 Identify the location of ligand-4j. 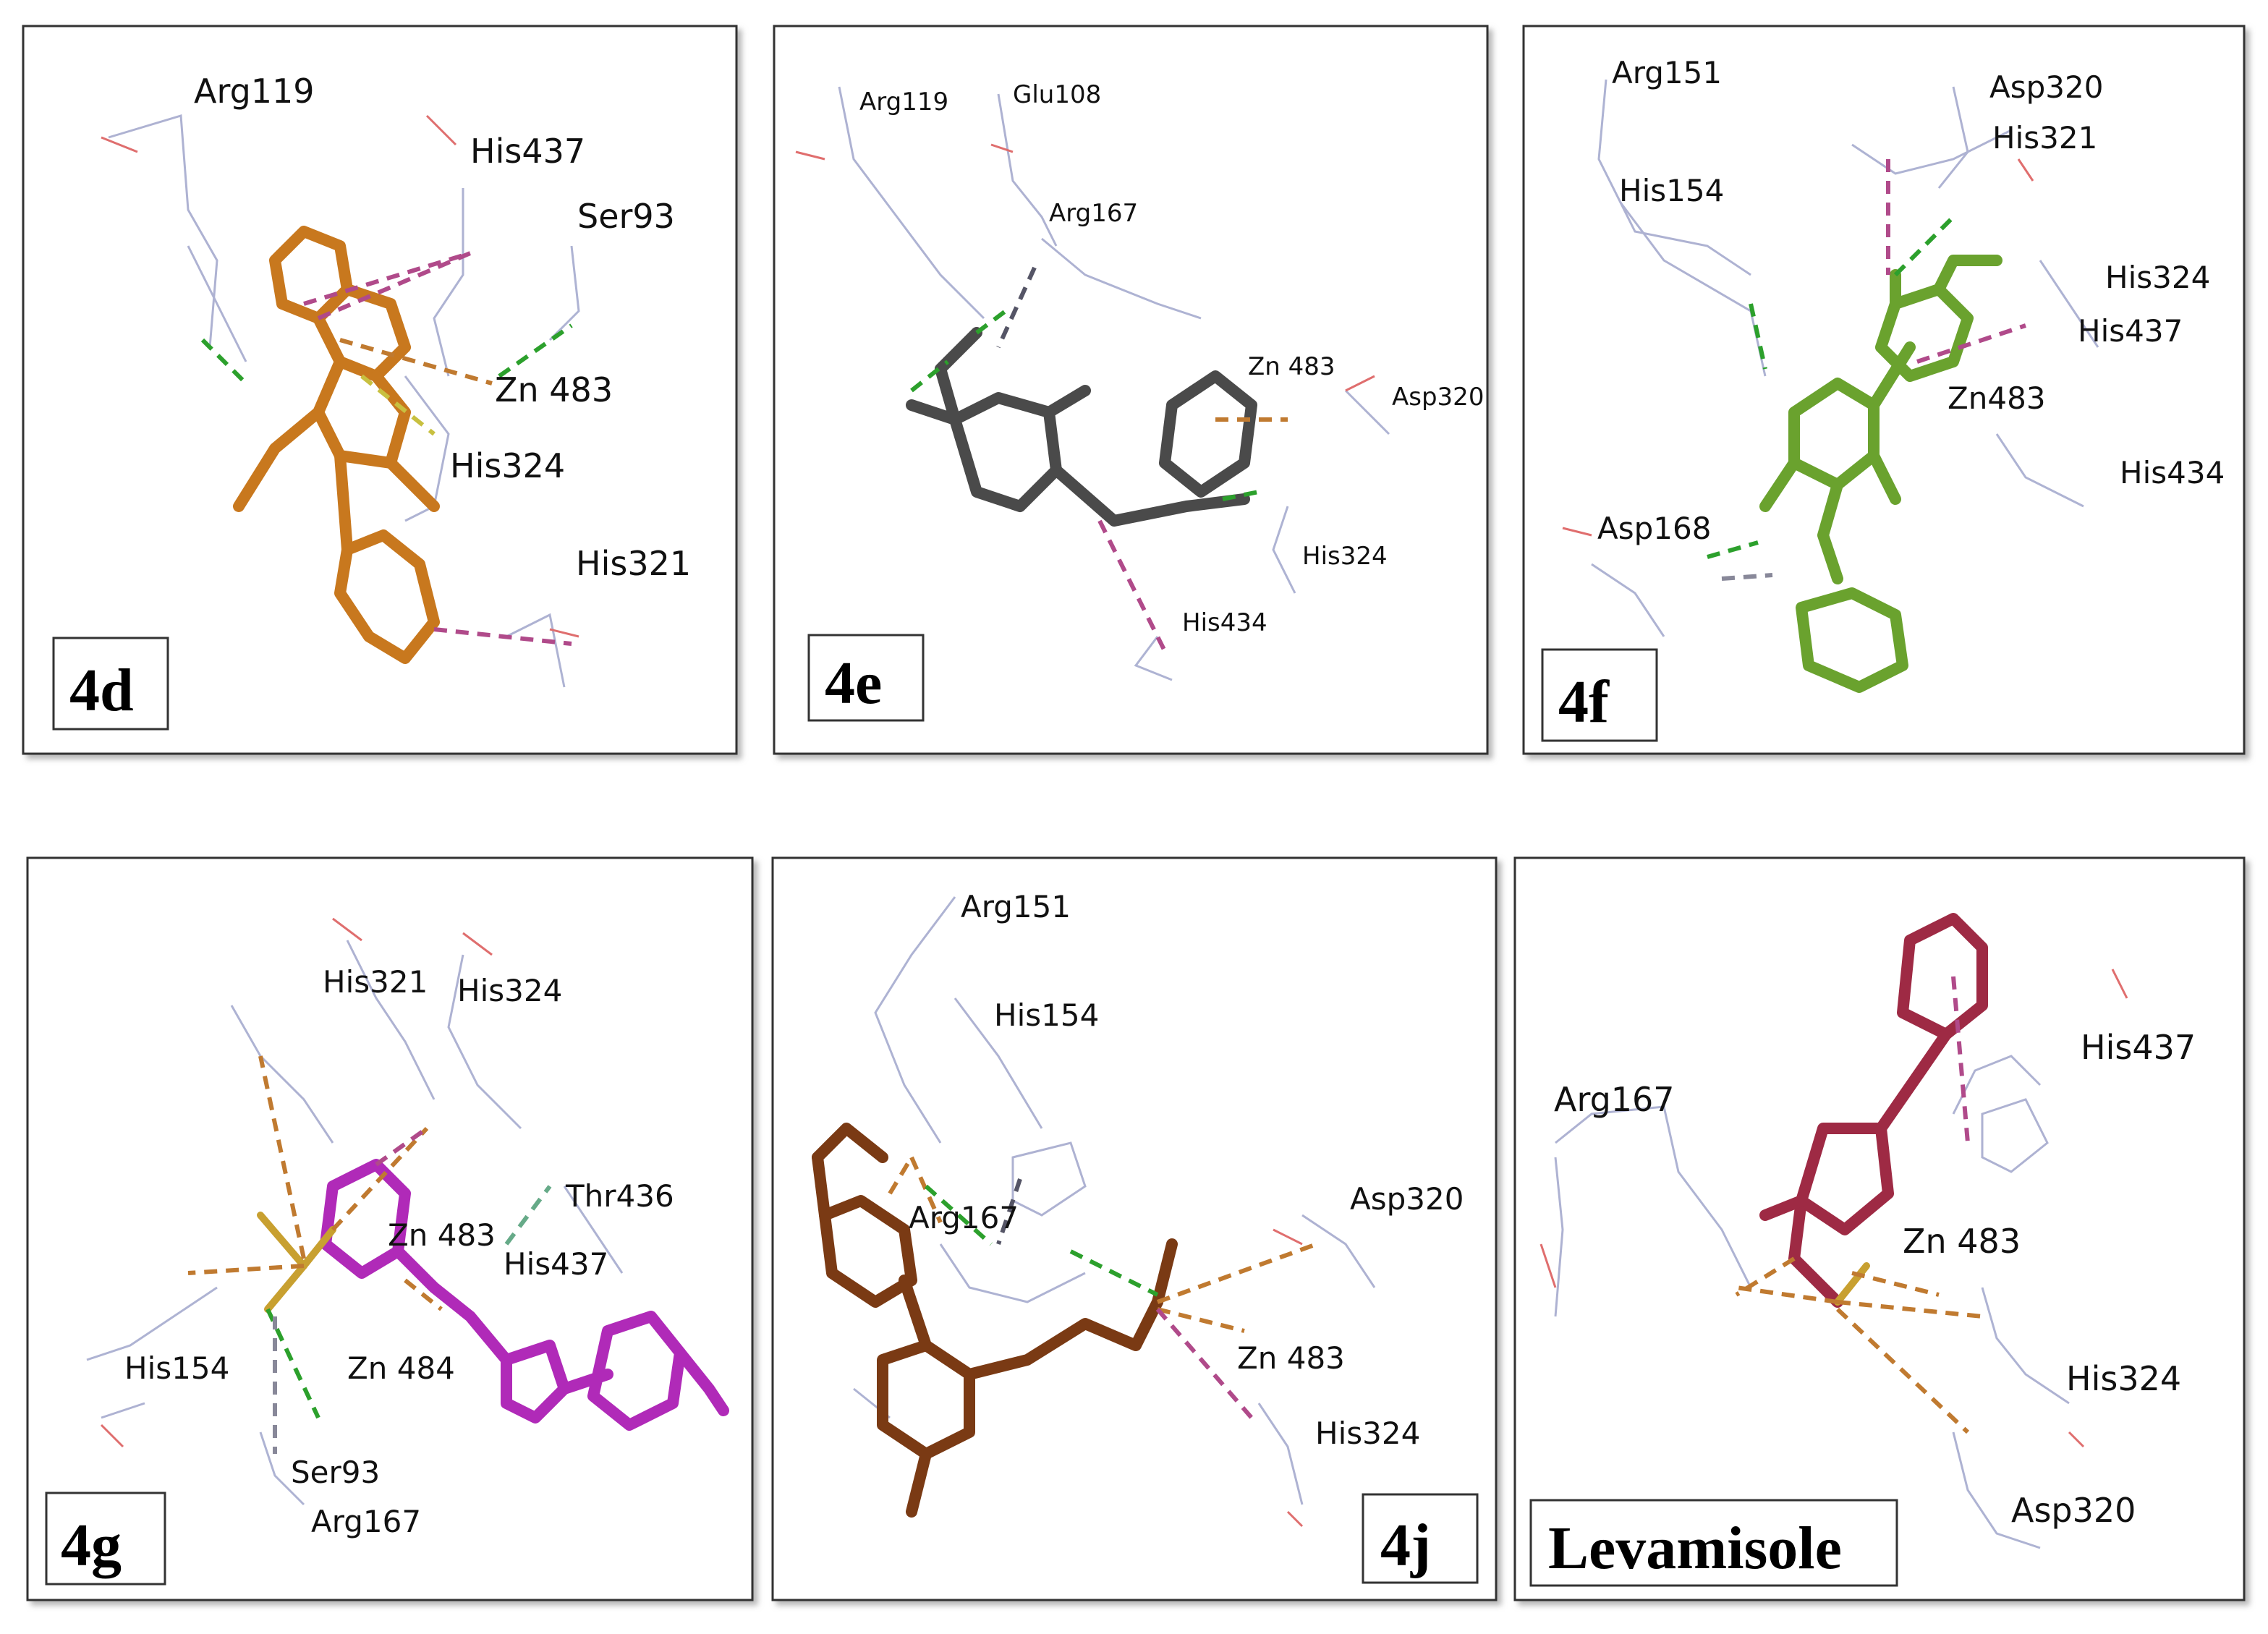
(995, 1320).